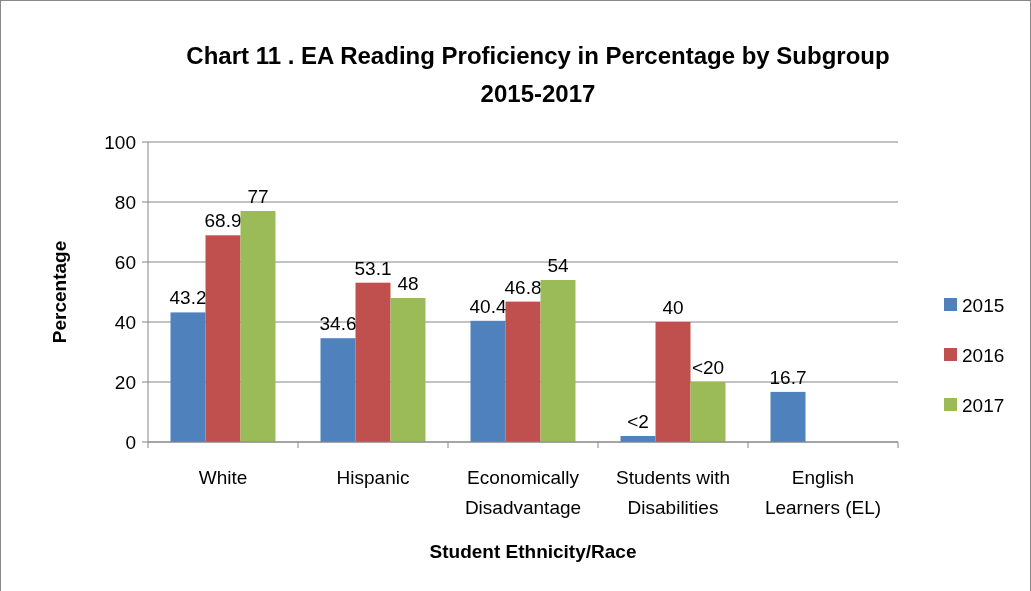 The height and width of the screenshot is (591, 1031). Describe the element at coordinates (59, 292) in the screenshot. I see `y-axis-title: Percentage` at that location.